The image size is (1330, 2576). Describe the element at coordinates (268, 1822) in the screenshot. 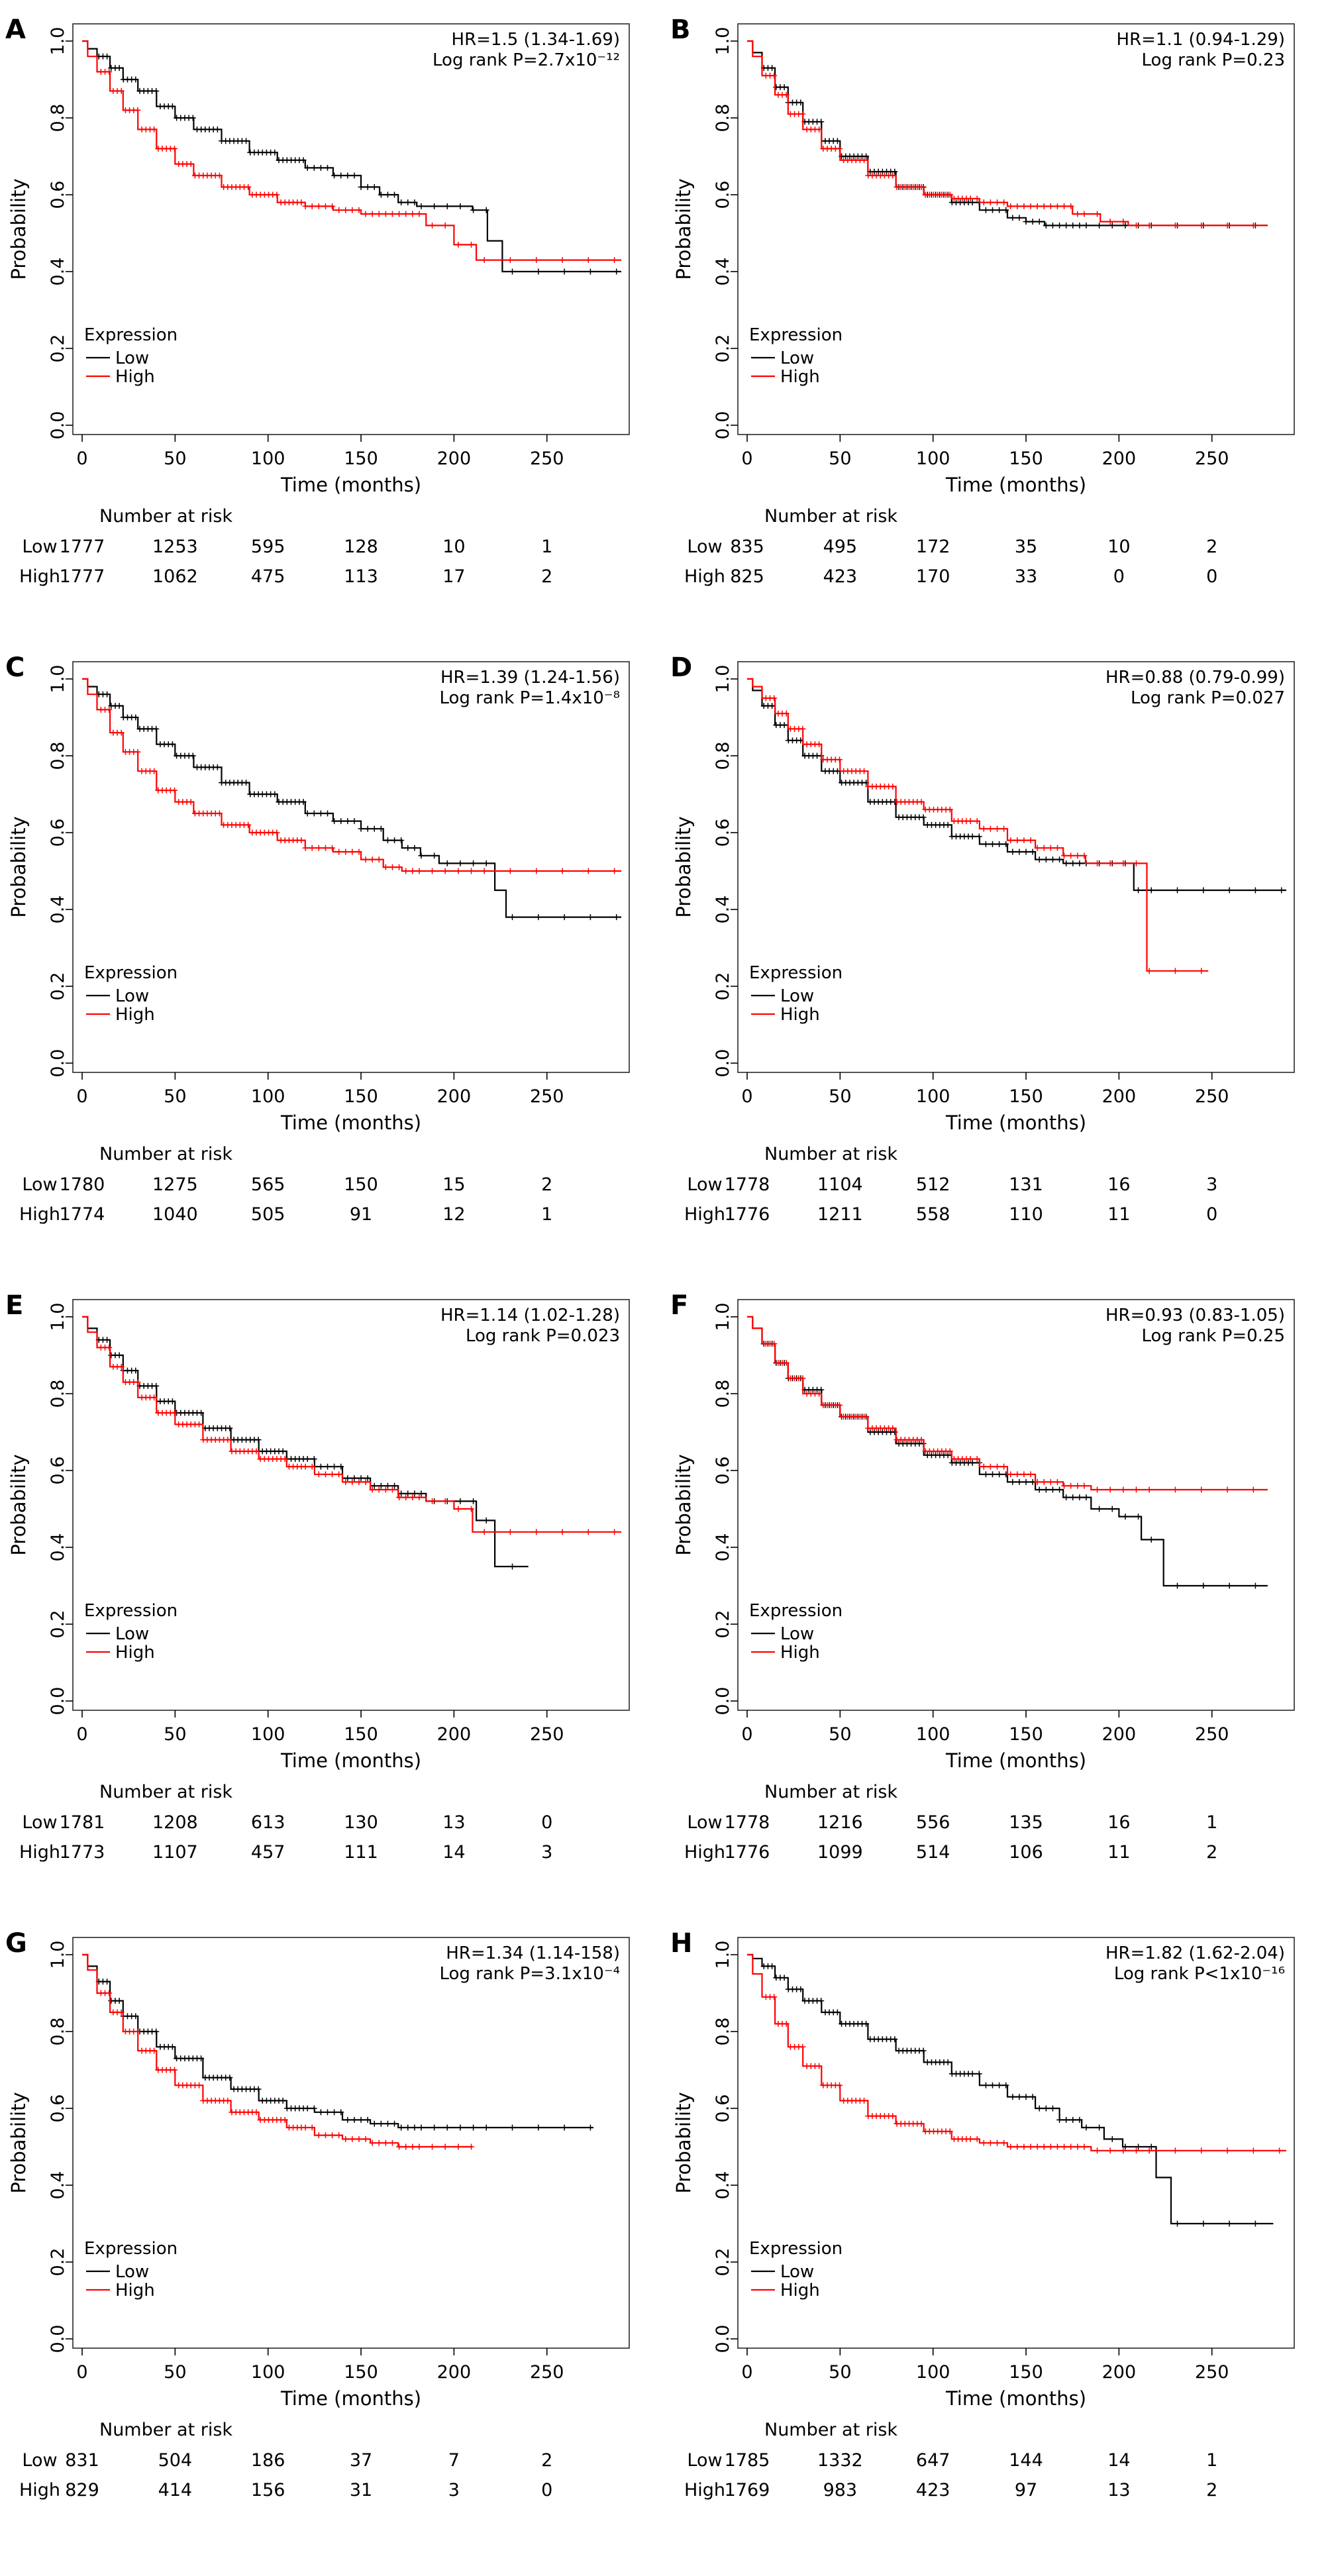

I see `risk-value: 613` at that location.